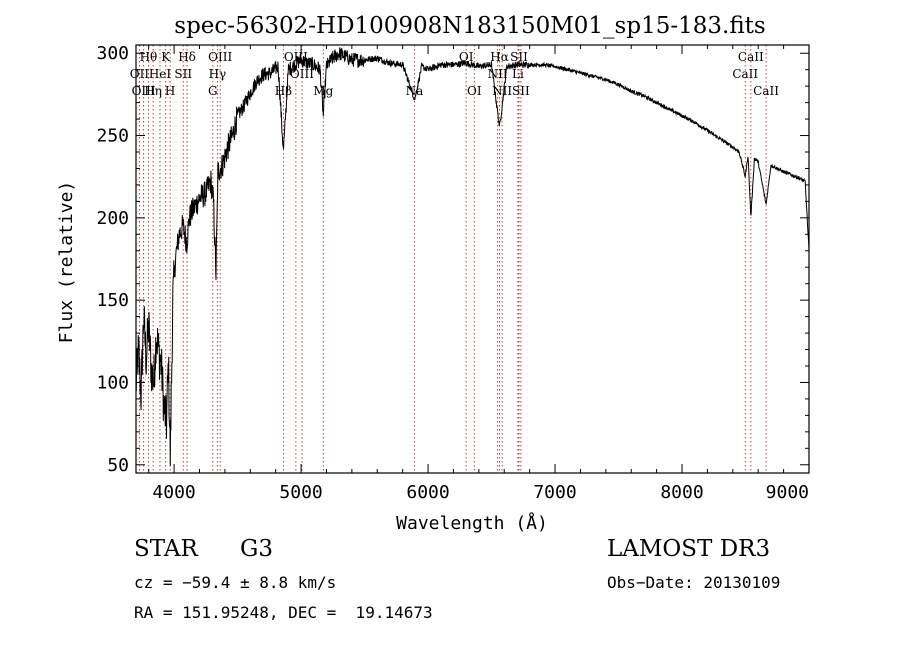 Image resolution: width=900 pixels, height=649 pixels. I want to click on y-tick-label: 200, so click(112, 218).